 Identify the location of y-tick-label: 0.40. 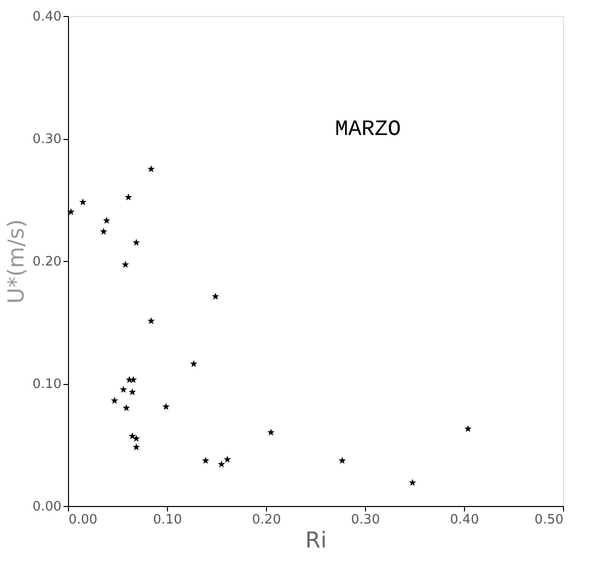
(47, 17).